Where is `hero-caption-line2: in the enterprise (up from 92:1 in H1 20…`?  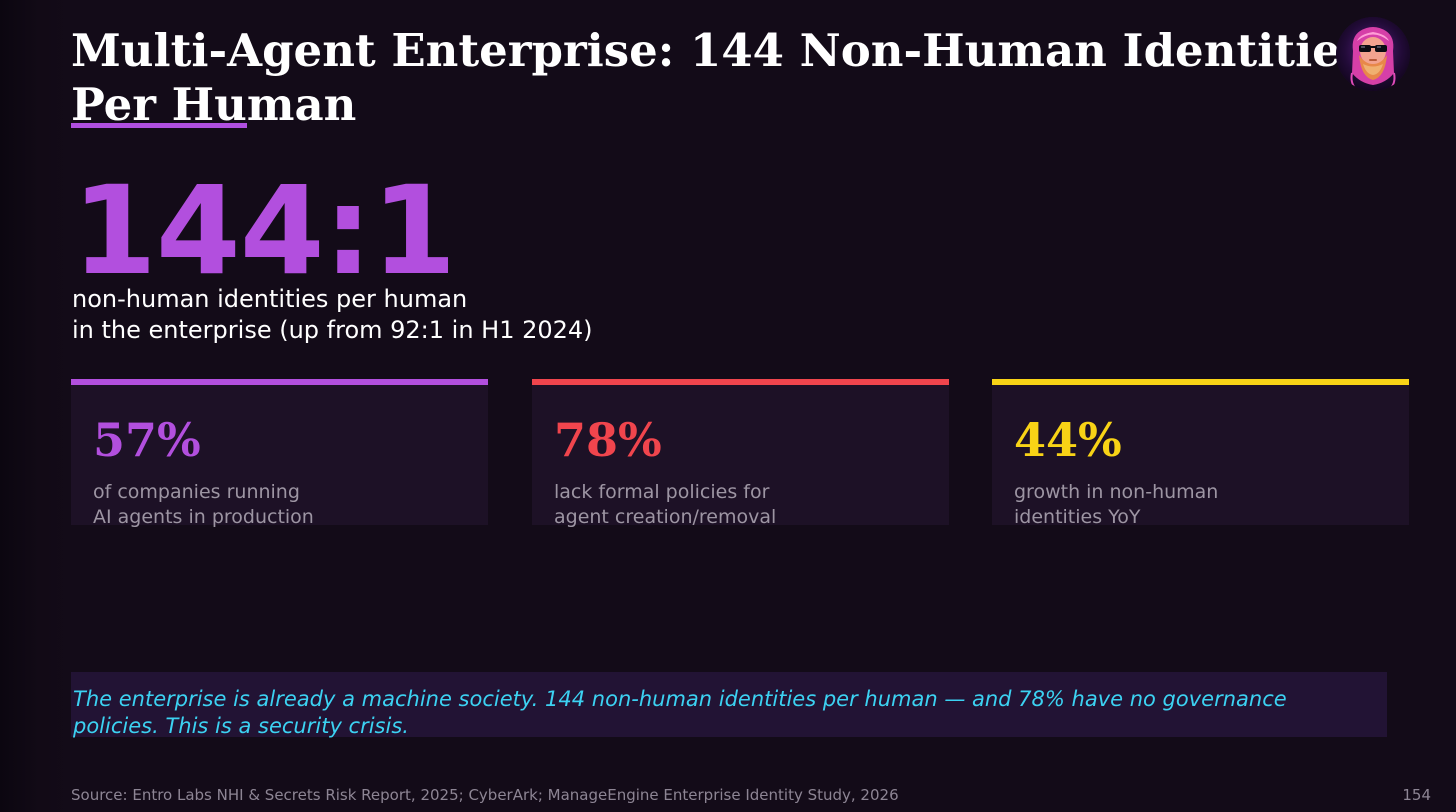
hero-caption-line2: in the enterprise (up from 92:1 in H1 20… is located at coordinates (332, 330).